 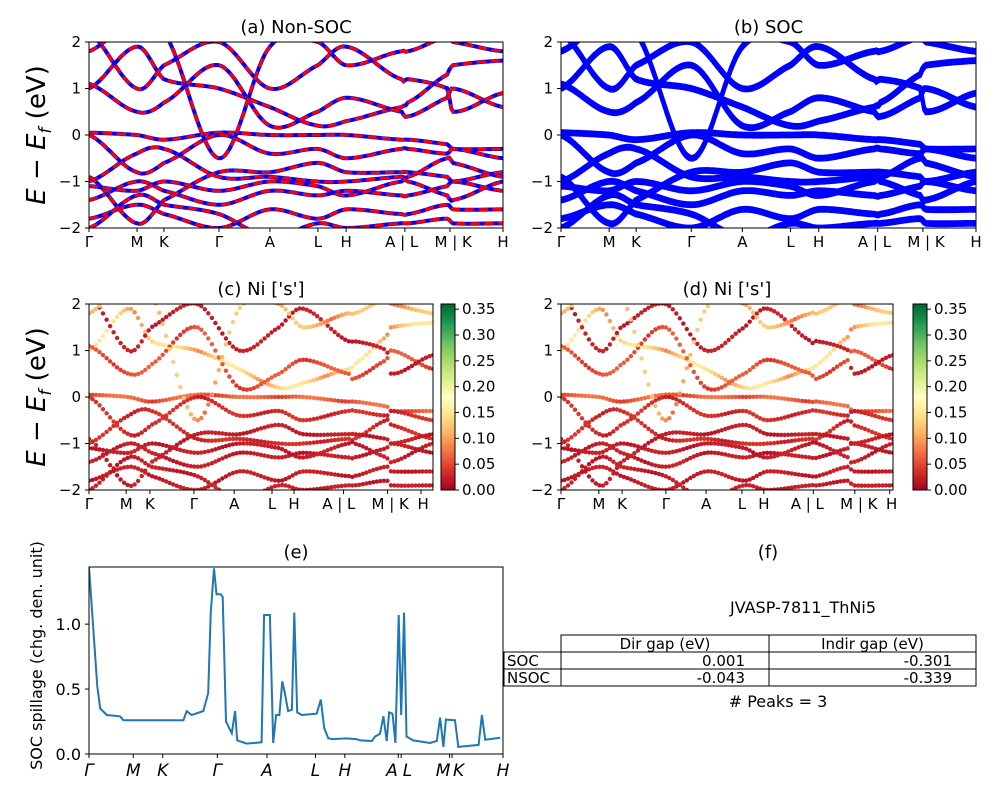 I want to click on x-tick-label: K, so click(x=150, y=504).